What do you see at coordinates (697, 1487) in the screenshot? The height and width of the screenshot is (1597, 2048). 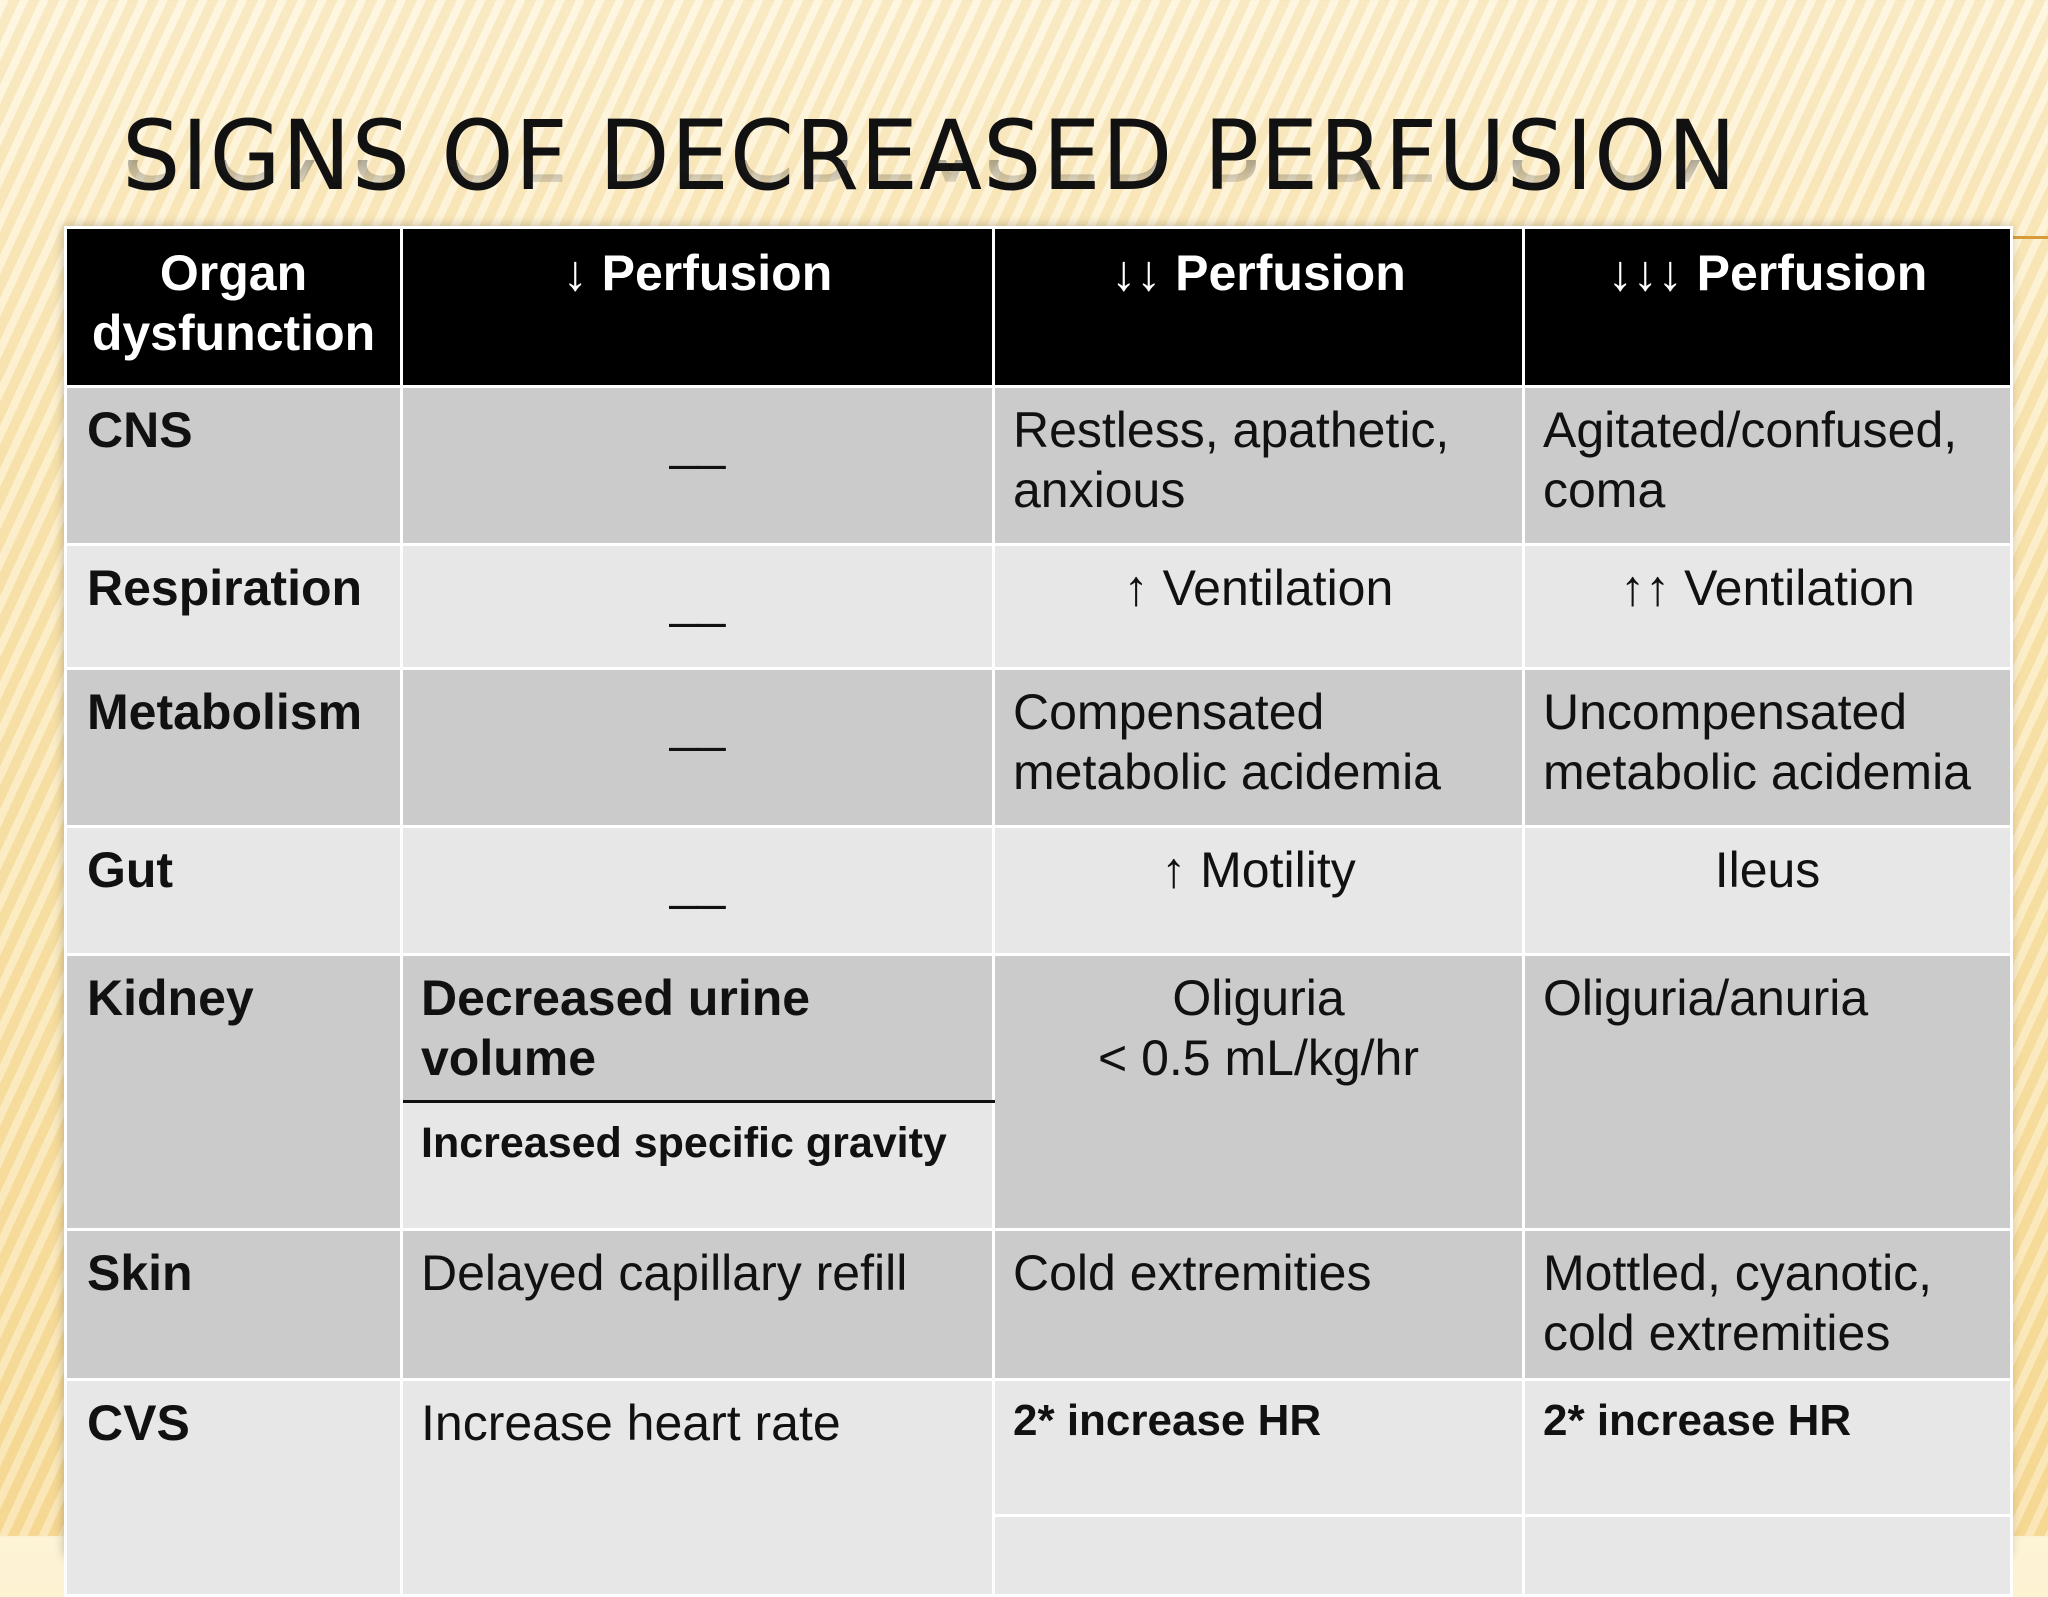 I see `cell-cvs-p1: Increase heart rate` at bounding box center [697, 1487].